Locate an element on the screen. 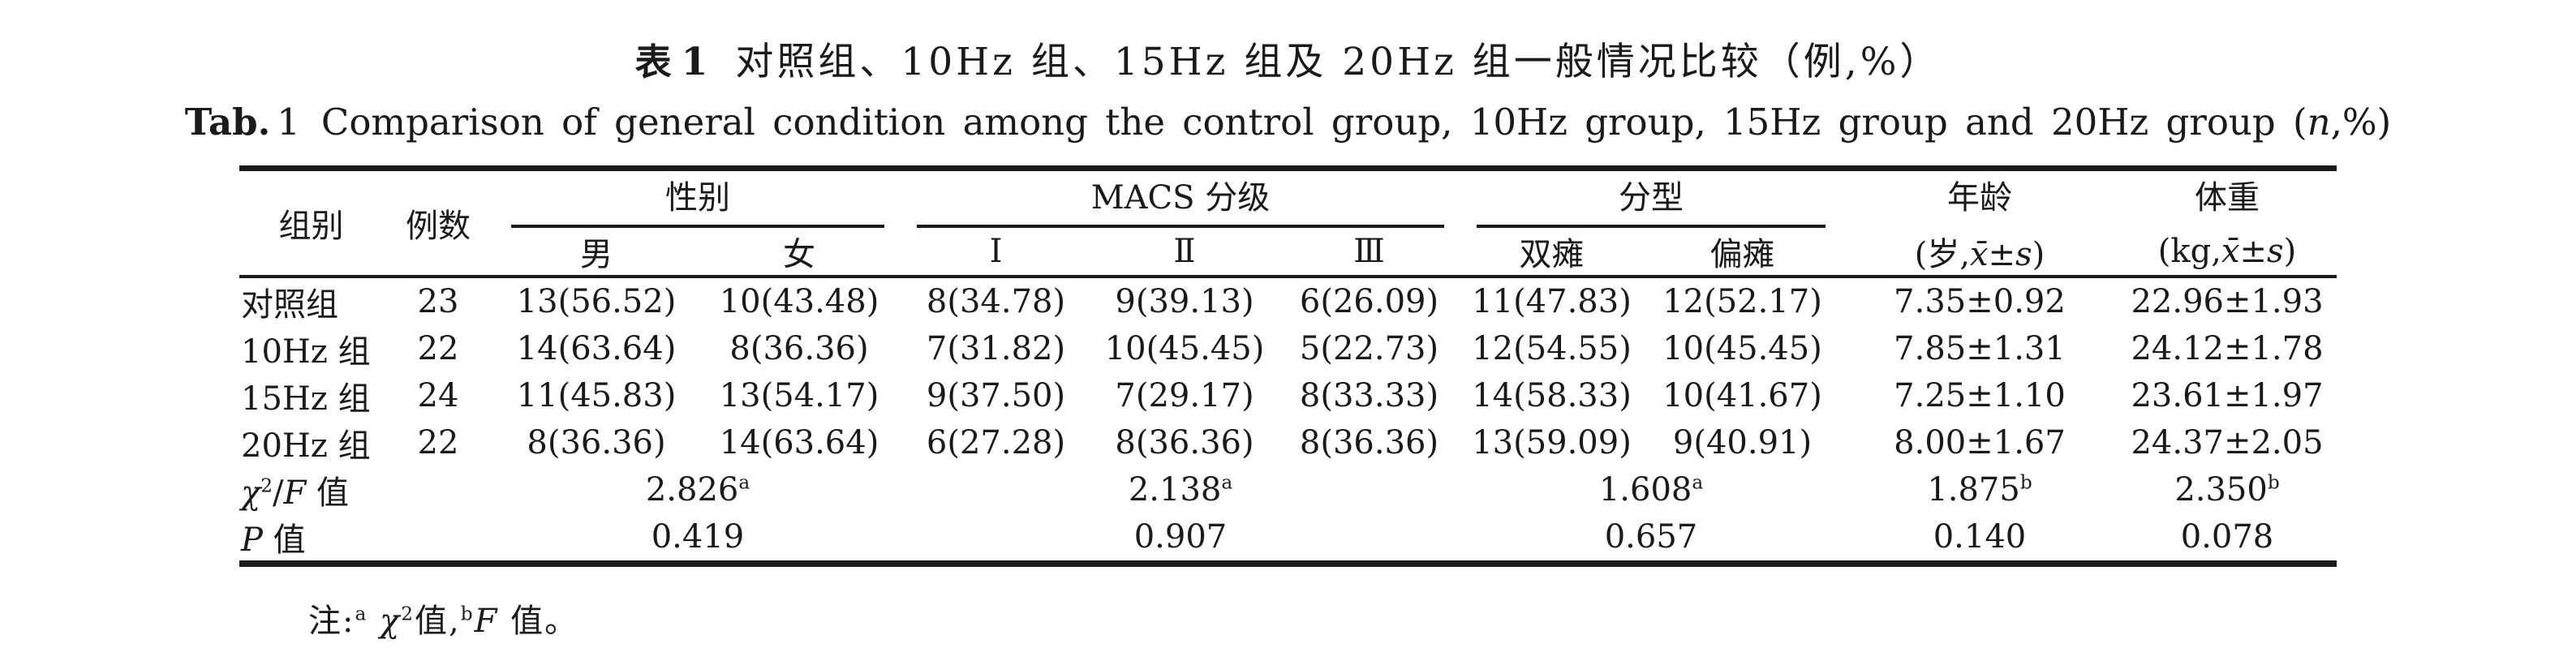 The width and height of the screenshot is (2576, 648). col-header-type: 分型 is located at coordinates (1651, 198).